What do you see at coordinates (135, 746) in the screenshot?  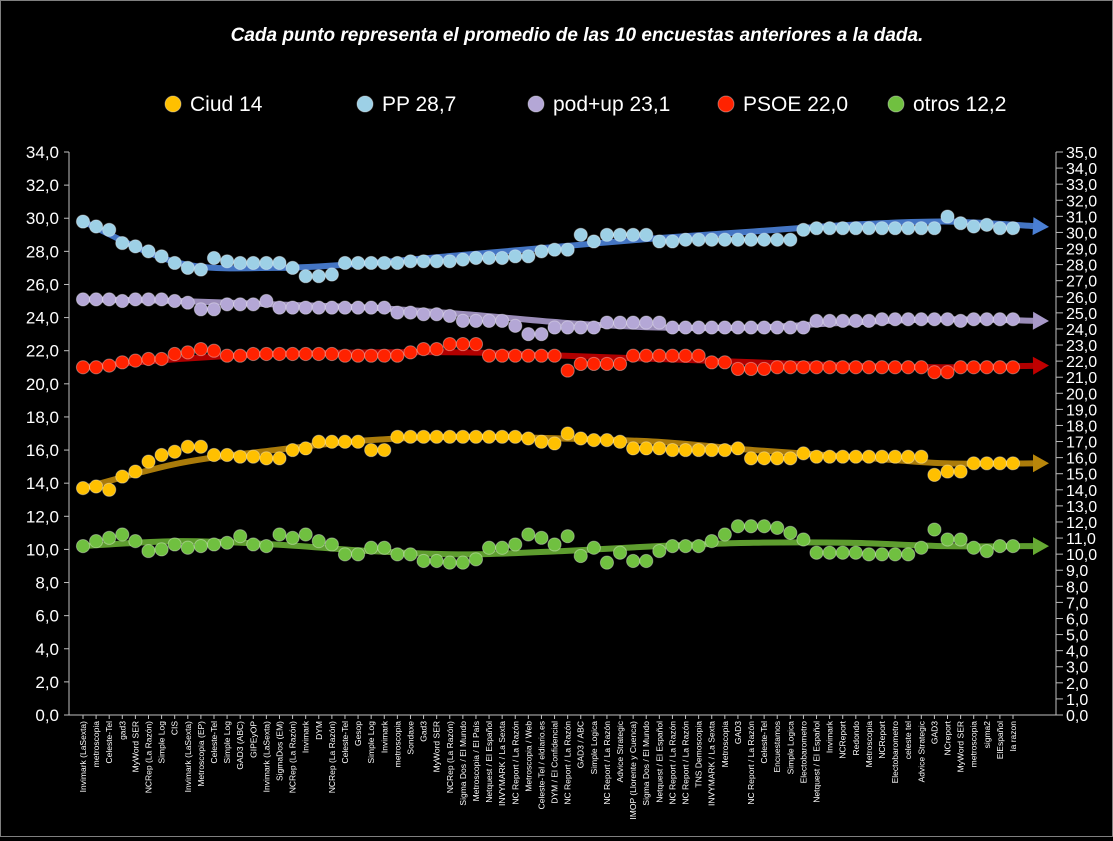 I see `x-tick-label: MyWord SER` at bounding box center [135, 746].